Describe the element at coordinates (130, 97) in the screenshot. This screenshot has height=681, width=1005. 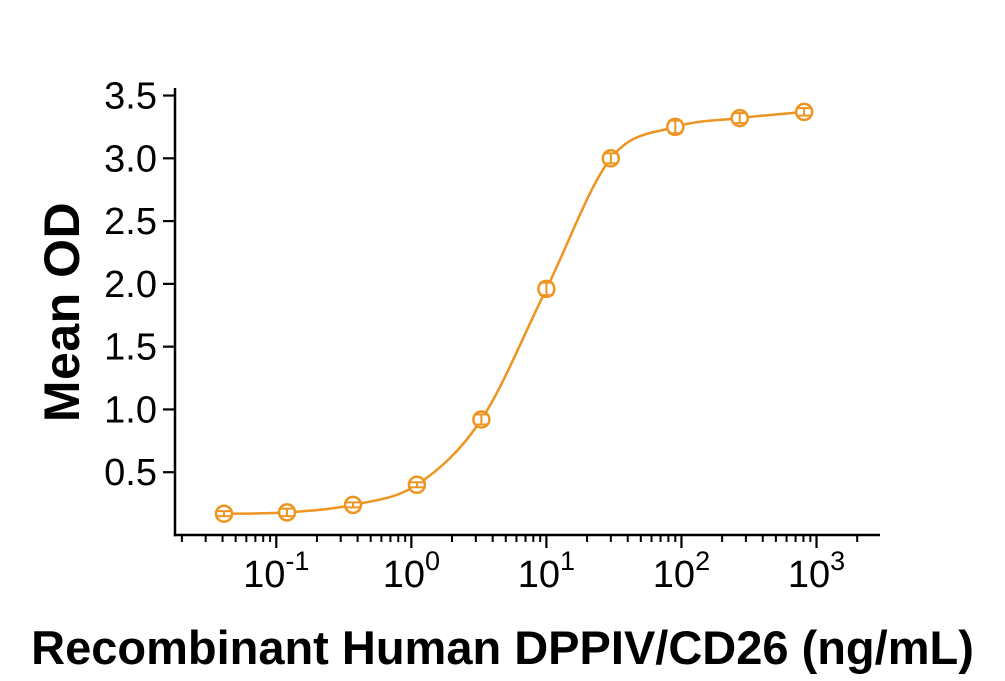
I see `y-tick-label: 3.5` at that location.